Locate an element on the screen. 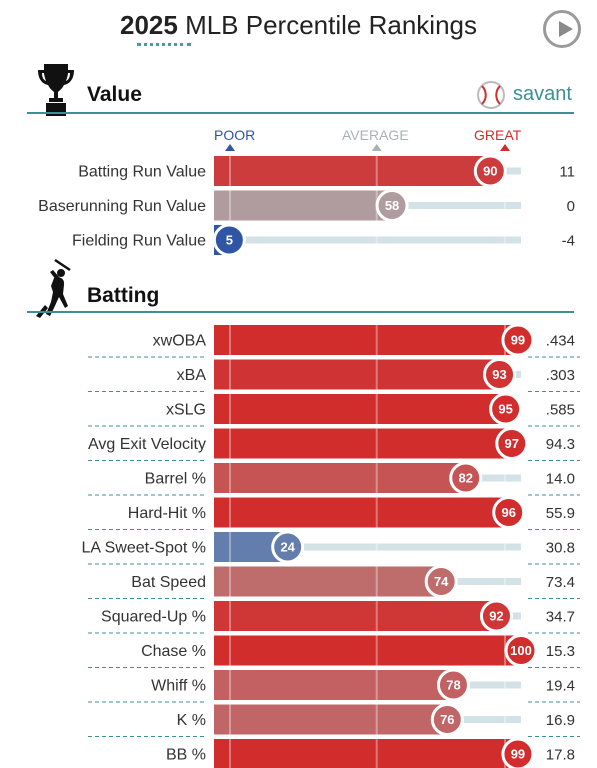 The image size is (597, 768). percentile-value-bb: 99 is located at coordinates (518, 754).